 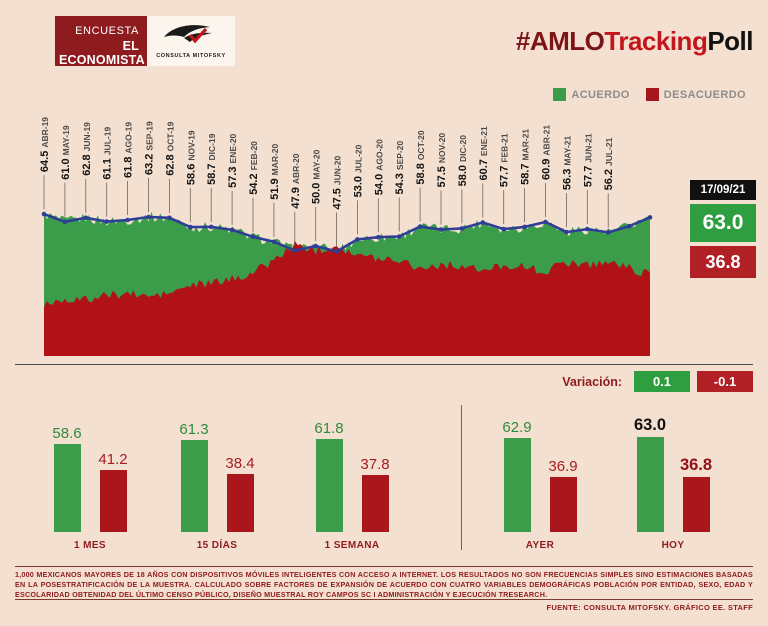 What do you see at coordinates (233, 160) in the screenshot?
I see `month-point-label: 57.3ENE-20` at bounding box center [233, 160].